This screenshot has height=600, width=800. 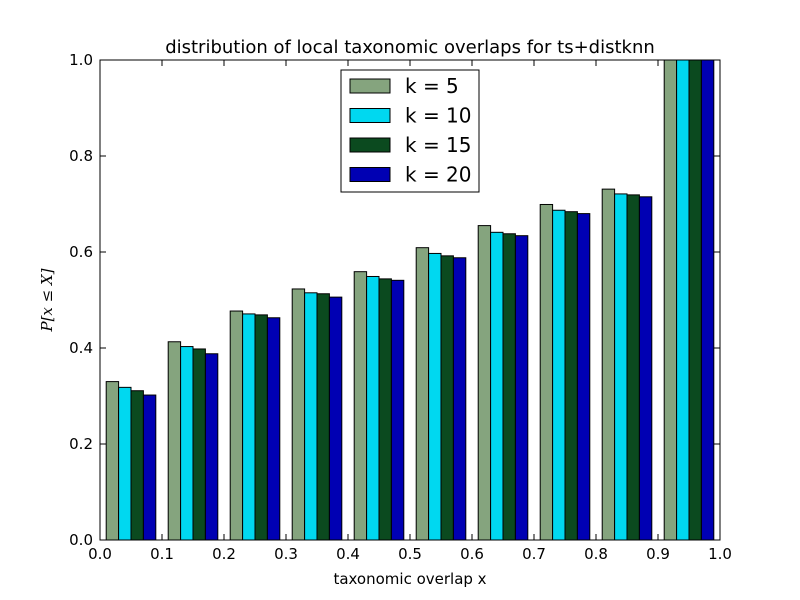 What do you see at coordinates (81, 348) in the screenshot?
I see `y-tick-label: 0.4` at bounding box center [81, 348].